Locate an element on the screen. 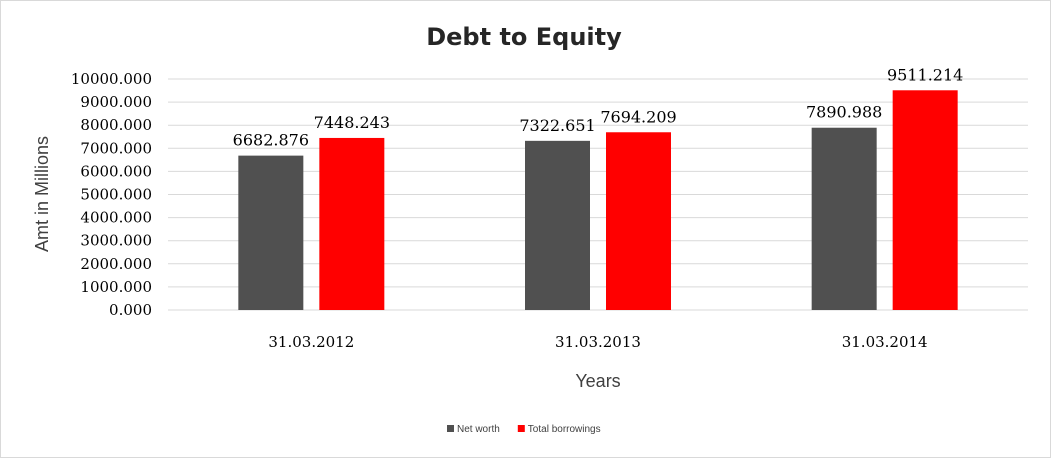 Image resolution: width=1051 pixels, height=458 pixels. y-tick-label: 9000.000 is located at coordinates (116, 102).